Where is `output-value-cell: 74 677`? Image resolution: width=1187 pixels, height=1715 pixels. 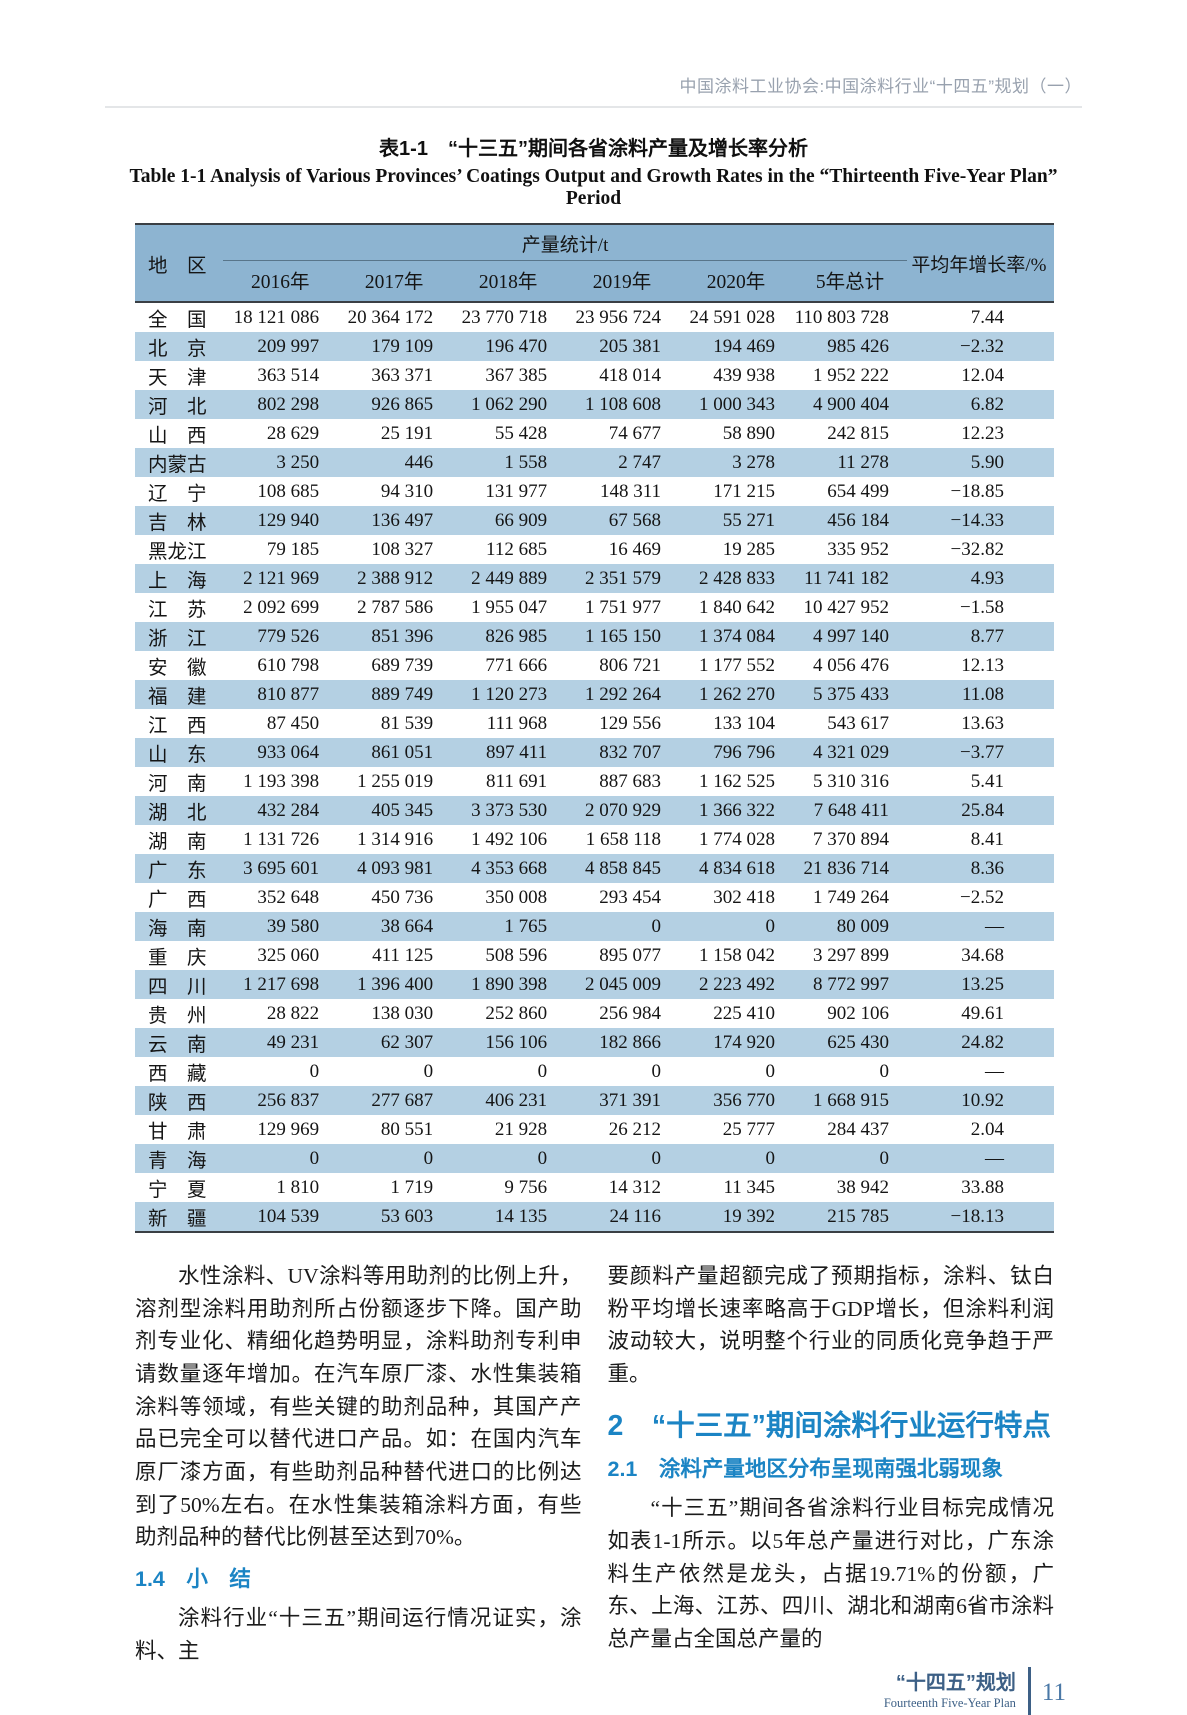 output-value-cell: 74 677 is located at coordinates (635, 433).